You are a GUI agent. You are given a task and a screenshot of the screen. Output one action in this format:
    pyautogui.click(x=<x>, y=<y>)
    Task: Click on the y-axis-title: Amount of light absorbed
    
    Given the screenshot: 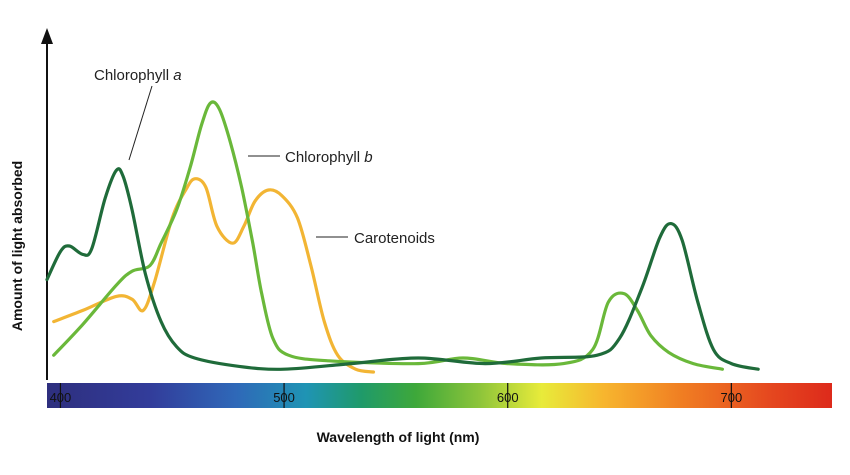 What is the action you would take?
    pyautogui.click(x=17, y=246)
    